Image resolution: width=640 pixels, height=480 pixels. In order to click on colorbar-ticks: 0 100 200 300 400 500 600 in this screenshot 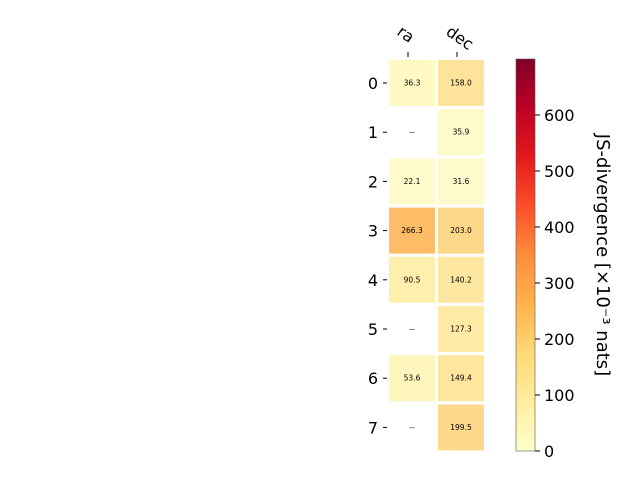, I will do `click(555, 283)`.